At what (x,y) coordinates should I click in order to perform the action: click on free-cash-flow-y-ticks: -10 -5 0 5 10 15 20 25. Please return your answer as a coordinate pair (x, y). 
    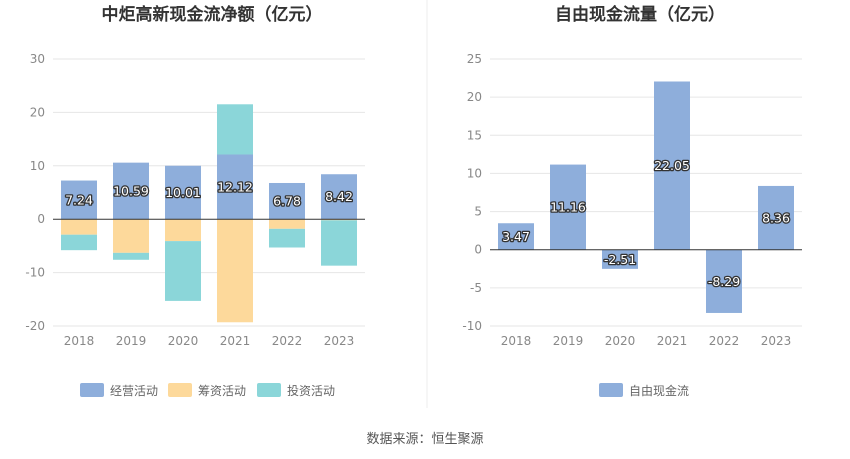
    Looking at the image, I should click on (472, 192).